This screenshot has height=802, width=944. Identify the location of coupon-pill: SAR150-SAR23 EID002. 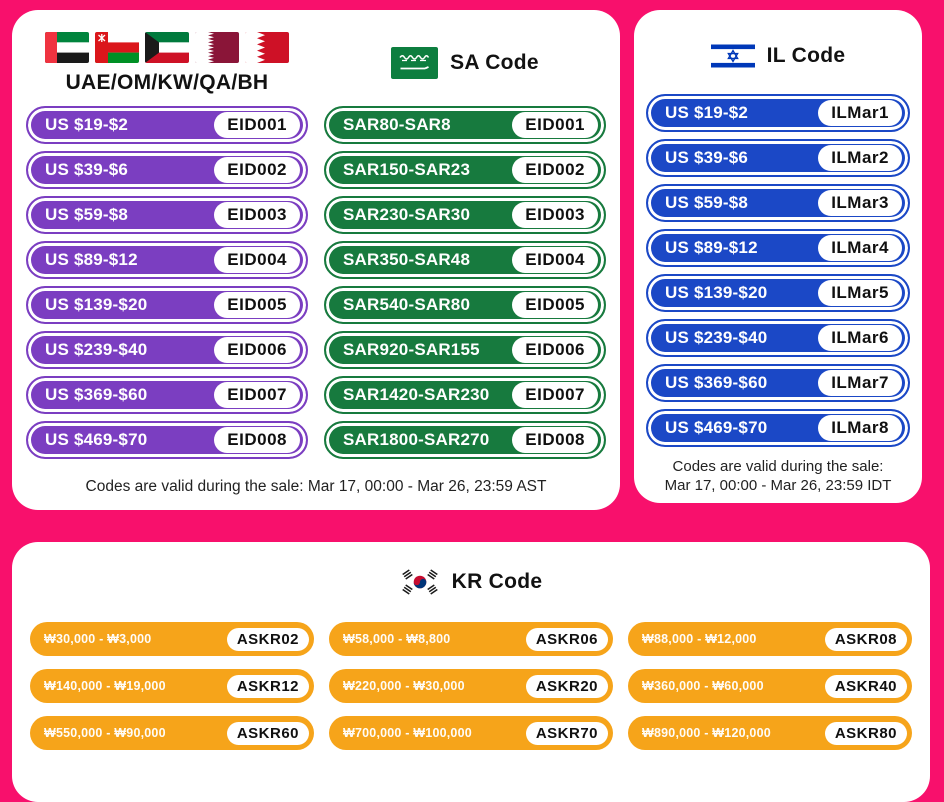
(465, 170).